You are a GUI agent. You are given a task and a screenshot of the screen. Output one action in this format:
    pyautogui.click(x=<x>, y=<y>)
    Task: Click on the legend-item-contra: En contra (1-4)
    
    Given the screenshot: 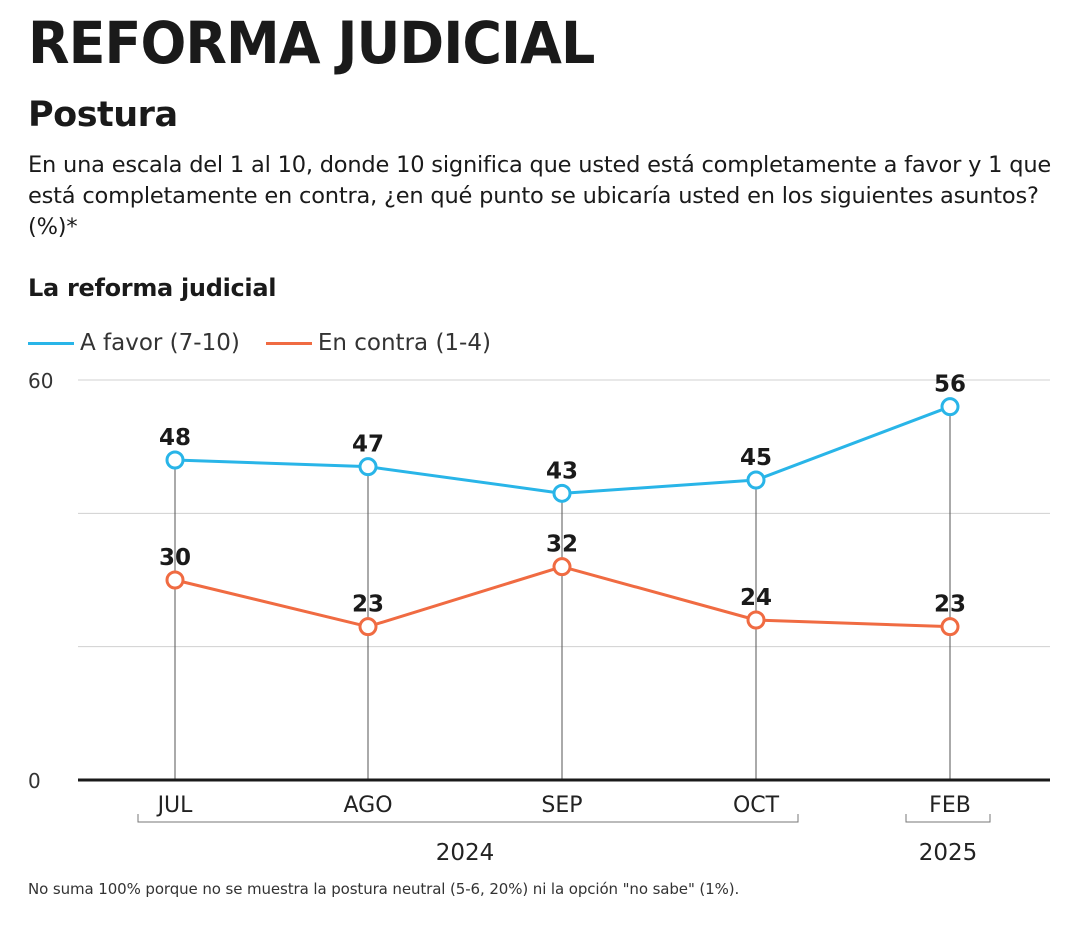 What is the action you would take?
    pyautogui.click(x=378, y=343)
    